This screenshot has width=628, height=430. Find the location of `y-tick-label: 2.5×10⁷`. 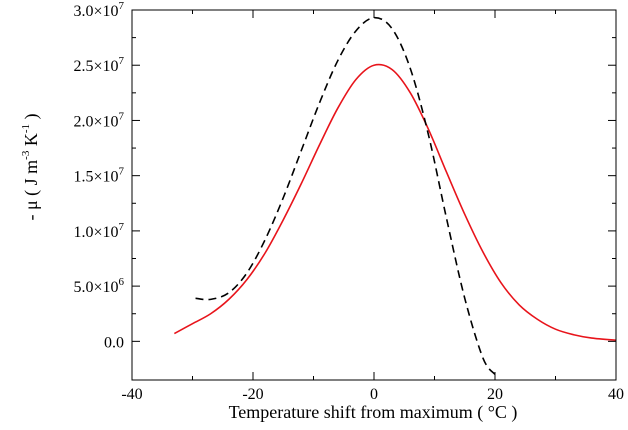

y-tick-label: 2.5×10⁷ is located at coordinates (98, 65).